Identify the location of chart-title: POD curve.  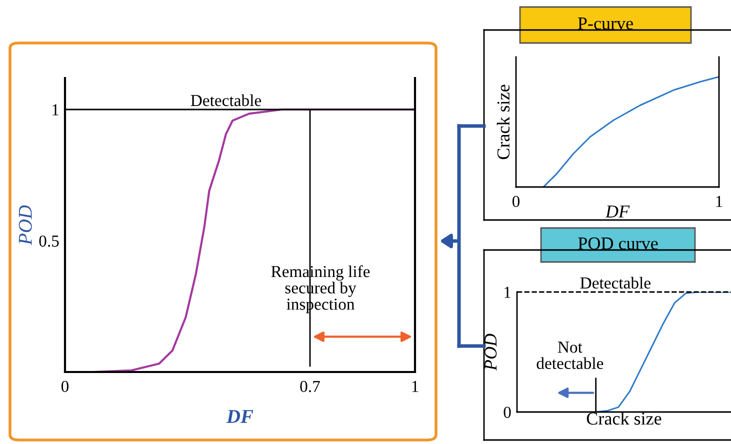
(618, 243).